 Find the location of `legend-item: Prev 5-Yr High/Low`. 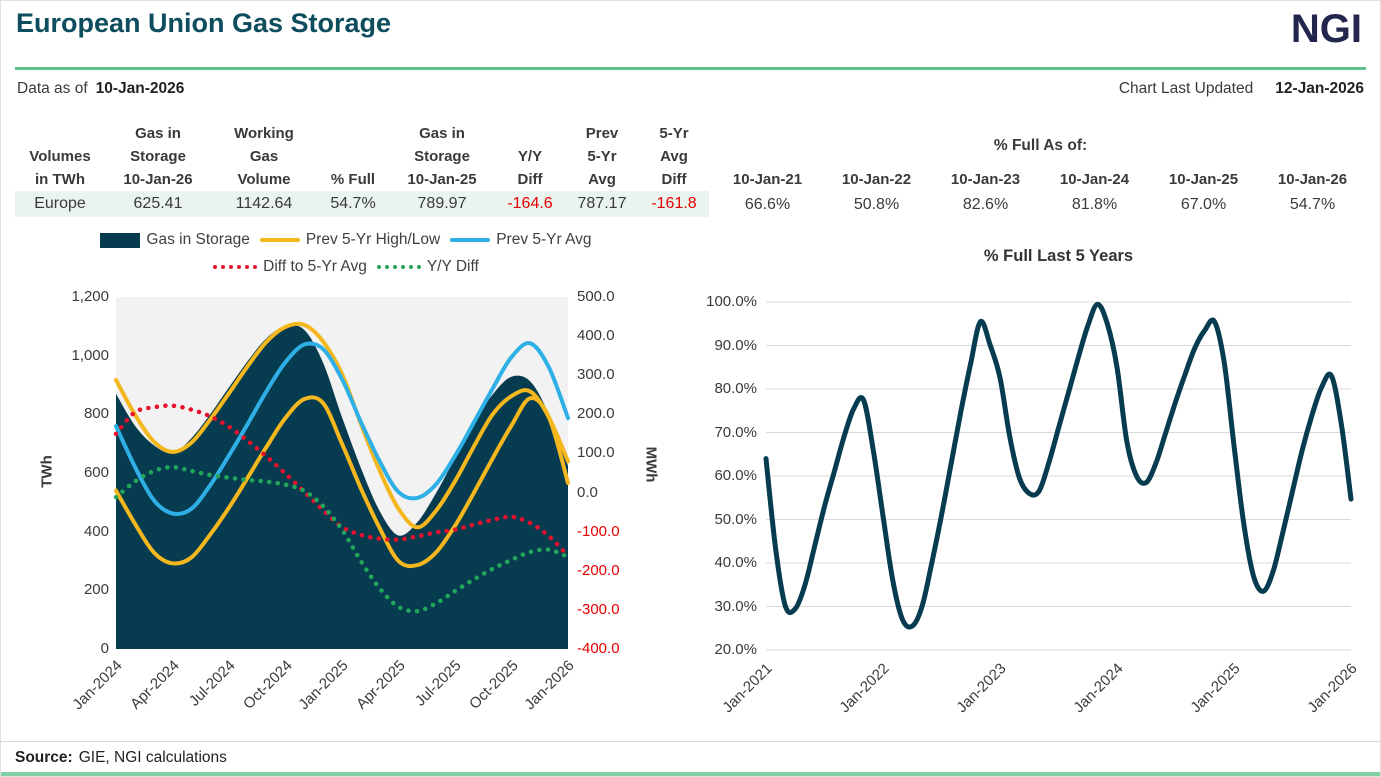

legend-item: Prev 5-Yr High/Low is located at coordinates (349, 240).